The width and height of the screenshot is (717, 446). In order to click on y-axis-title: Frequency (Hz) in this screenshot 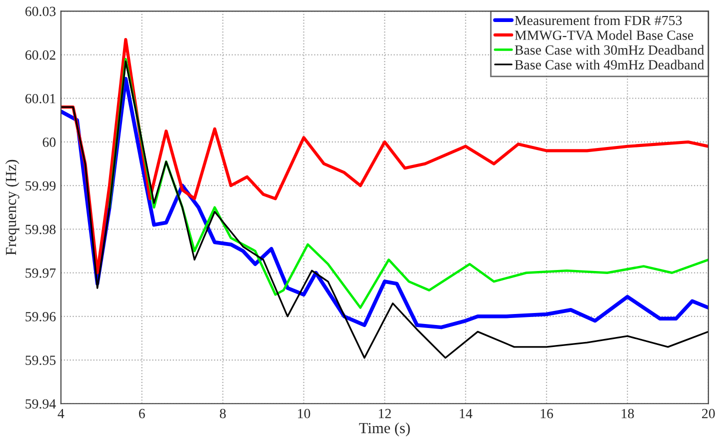, I will do `click(12, 208)`.